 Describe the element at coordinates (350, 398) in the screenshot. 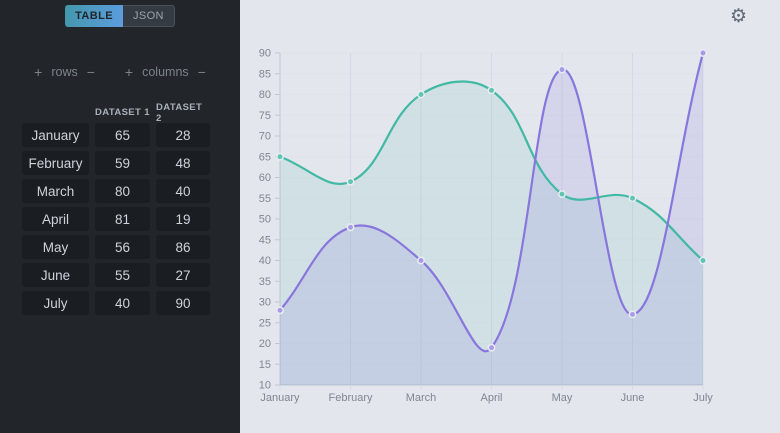

I see `x-axis-label: February` at that location.